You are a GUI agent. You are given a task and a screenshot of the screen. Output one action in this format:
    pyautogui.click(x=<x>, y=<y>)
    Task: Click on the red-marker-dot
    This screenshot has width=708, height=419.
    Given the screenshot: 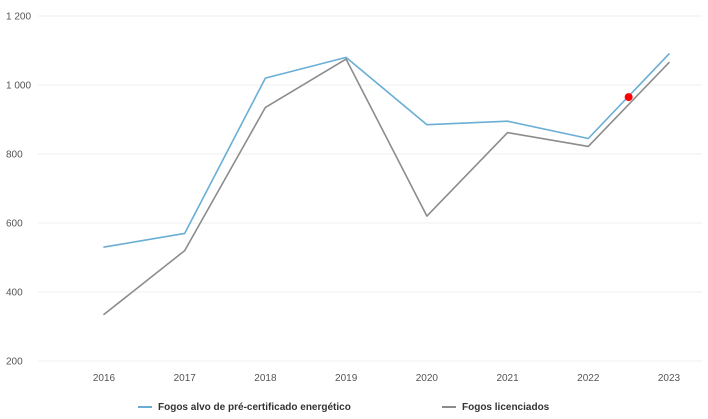 What is the action you would take?
    pyautogui.click(x=628, y=97)
    